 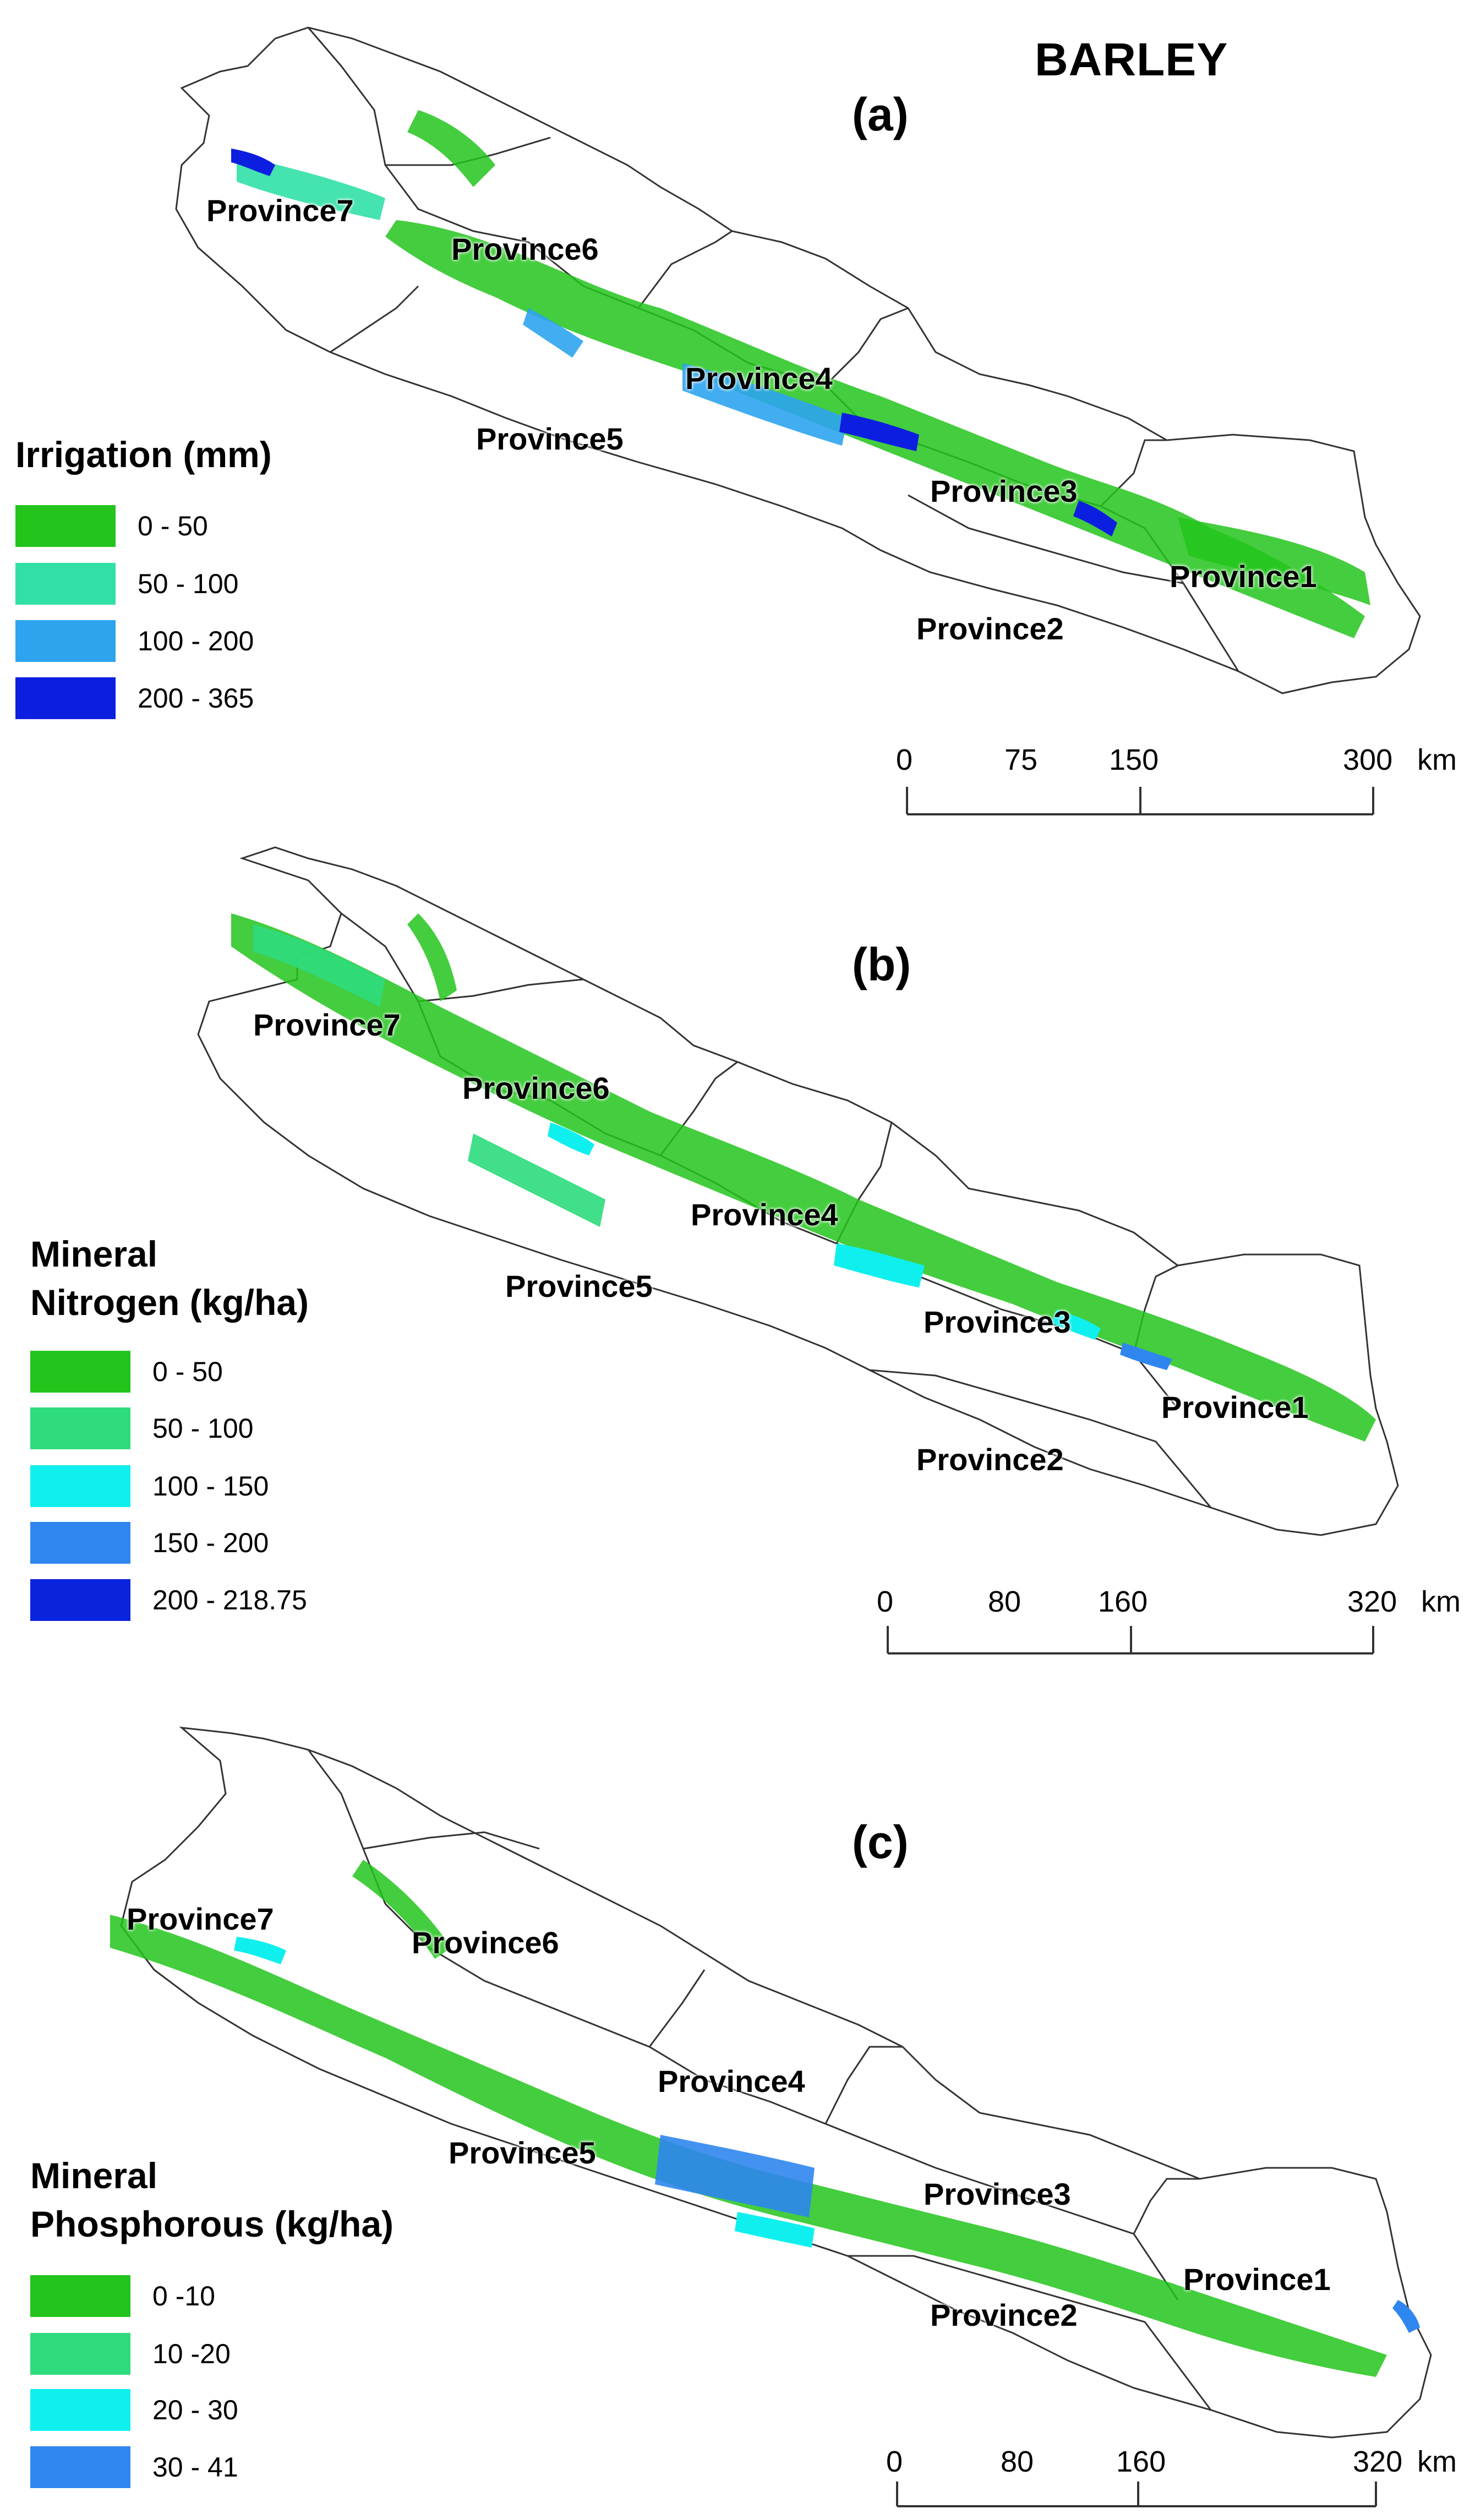 I want to click on legend-item: 0 -10, so click(x=122, y=2296).